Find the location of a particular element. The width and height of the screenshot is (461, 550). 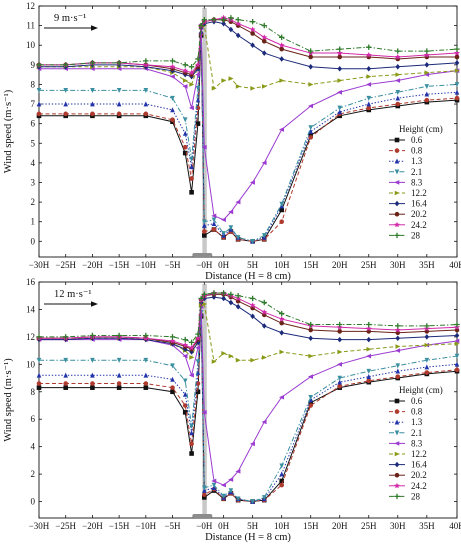

series-line-24.2 is located at coordinates (248, 45).